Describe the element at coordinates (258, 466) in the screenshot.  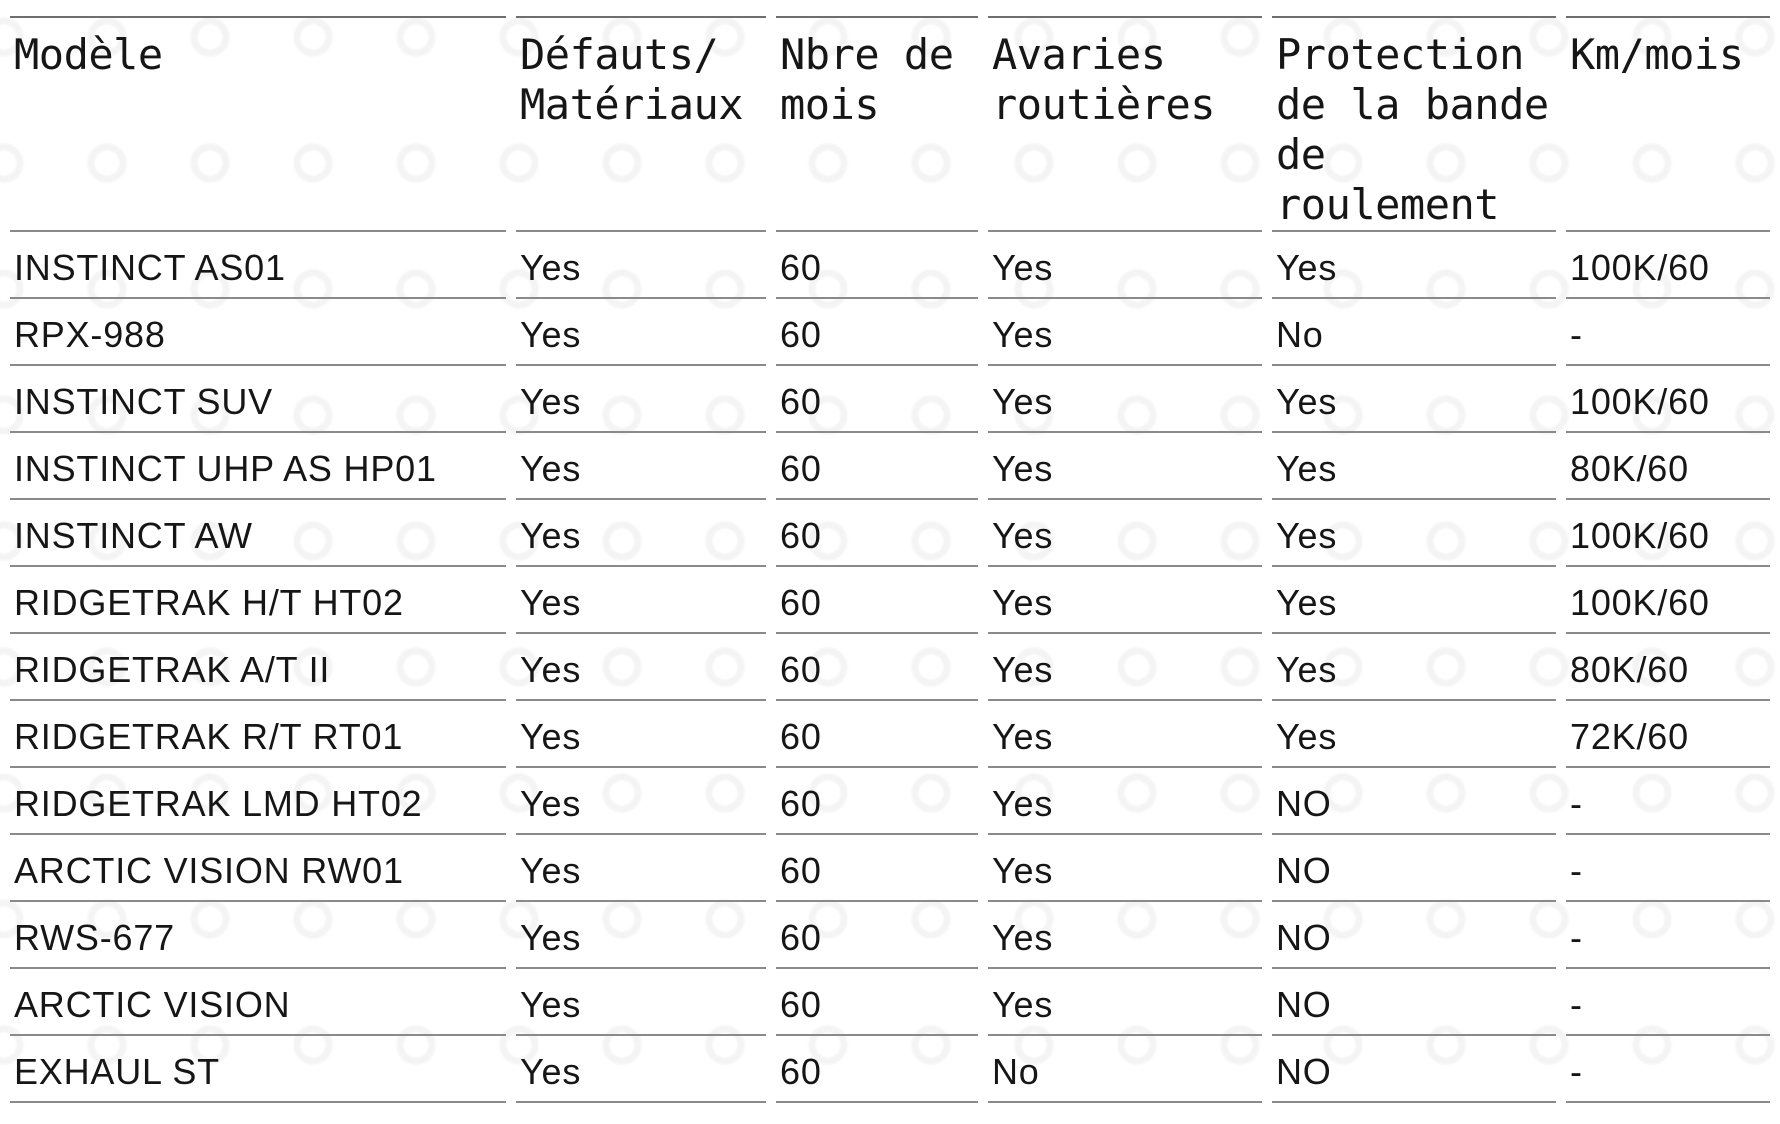
I see `cell-model: INSTINCT UHP AS HP01` at that location.